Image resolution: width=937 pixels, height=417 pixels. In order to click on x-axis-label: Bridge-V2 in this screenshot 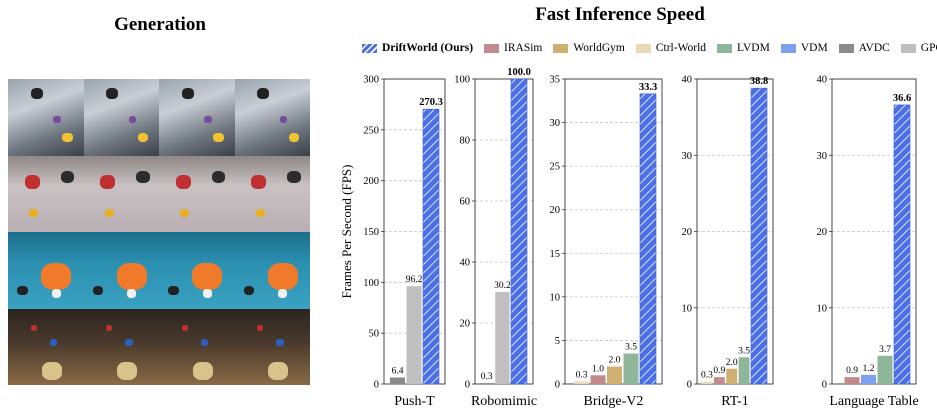, I will do `click(614, 401)`.